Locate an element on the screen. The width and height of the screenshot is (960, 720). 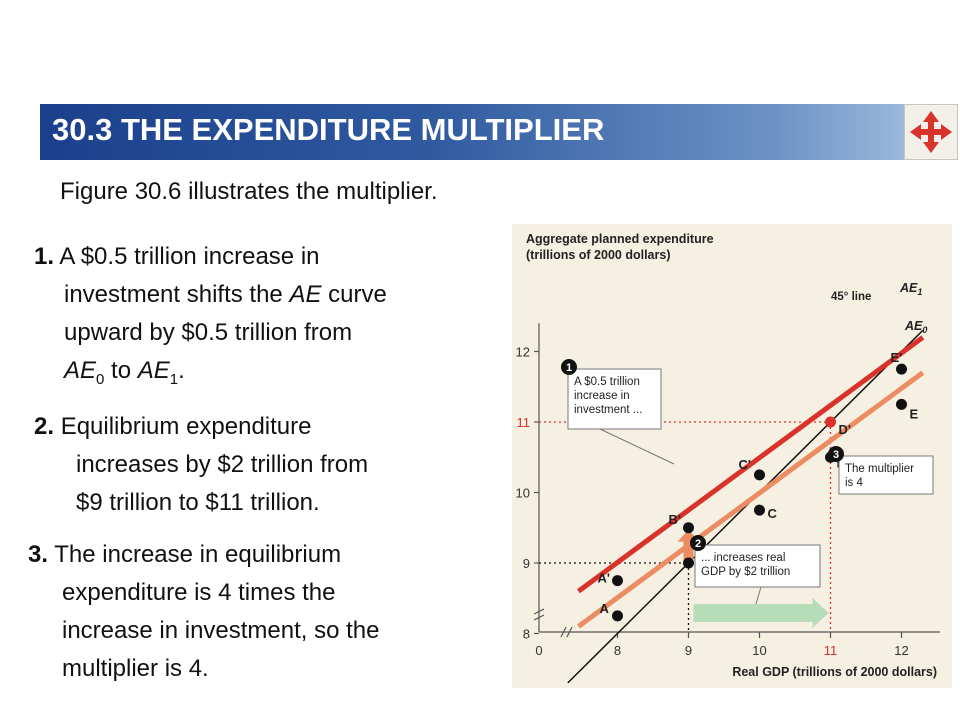
callout-3-number: 3 is located at coordinates (836, 455).